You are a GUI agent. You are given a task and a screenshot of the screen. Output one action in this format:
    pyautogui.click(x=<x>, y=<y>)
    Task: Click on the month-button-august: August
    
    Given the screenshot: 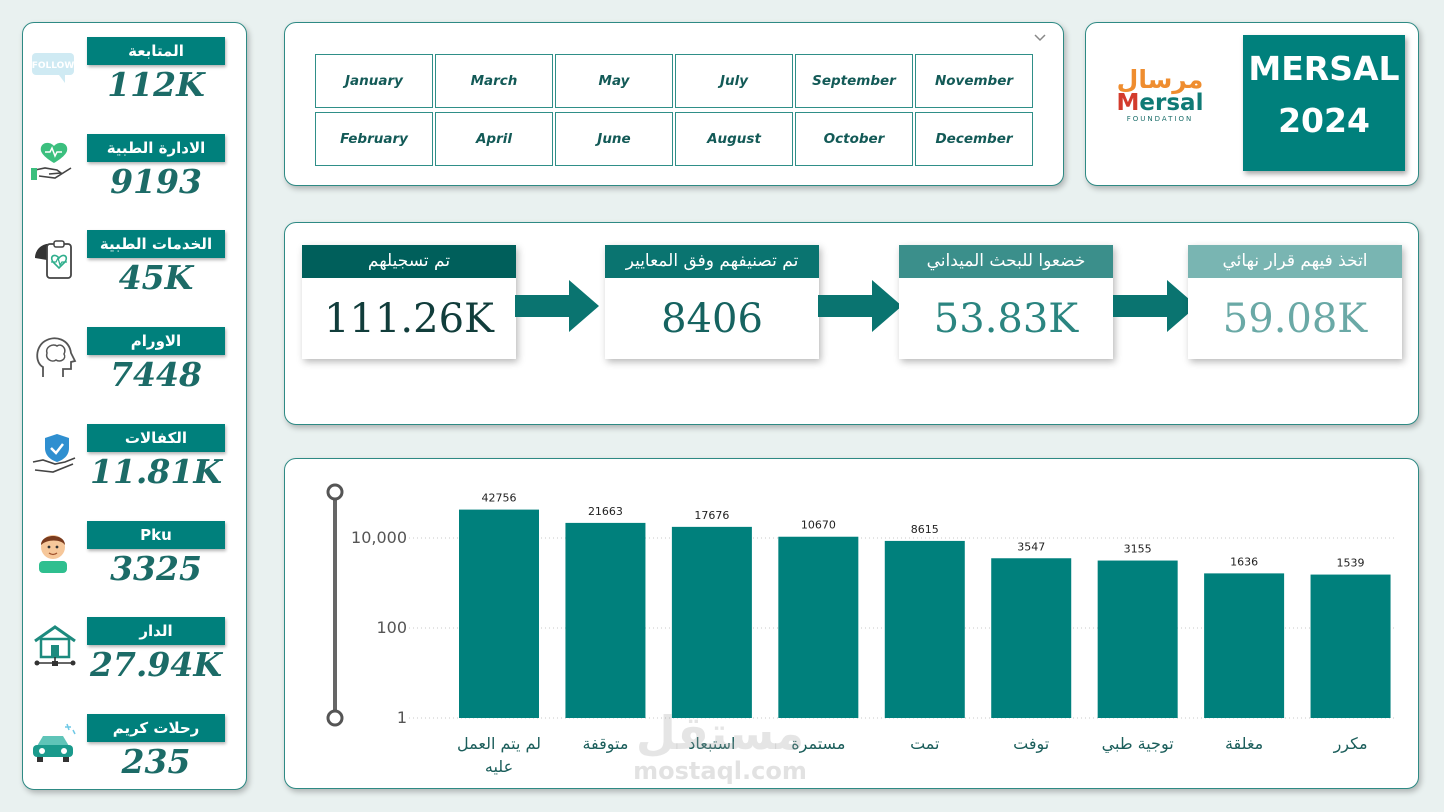 What is the action you would take?
    pyautogui.click(x=734, y=139)
    